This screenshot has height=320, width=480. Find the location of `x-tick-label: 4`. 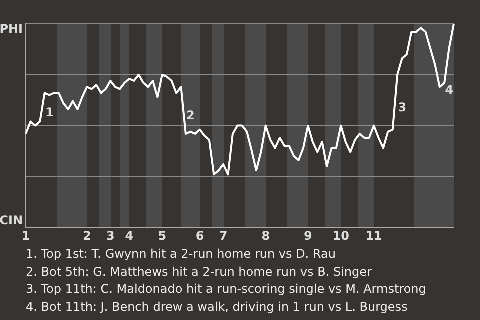

x-tick-label: 4 is located at coordinates (129, 235).